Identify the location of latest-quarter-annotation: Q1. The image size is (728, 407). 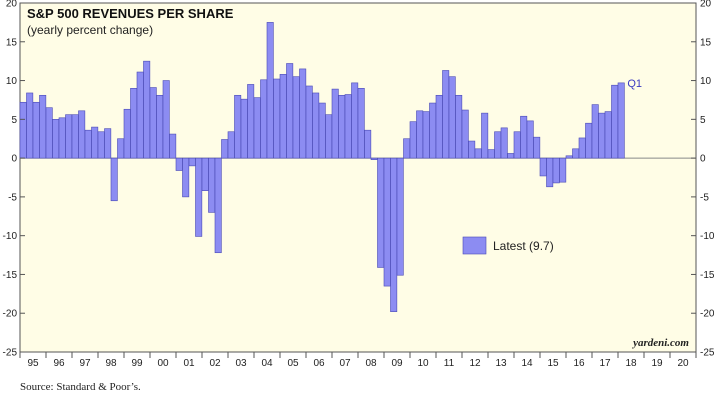
(634, 84).